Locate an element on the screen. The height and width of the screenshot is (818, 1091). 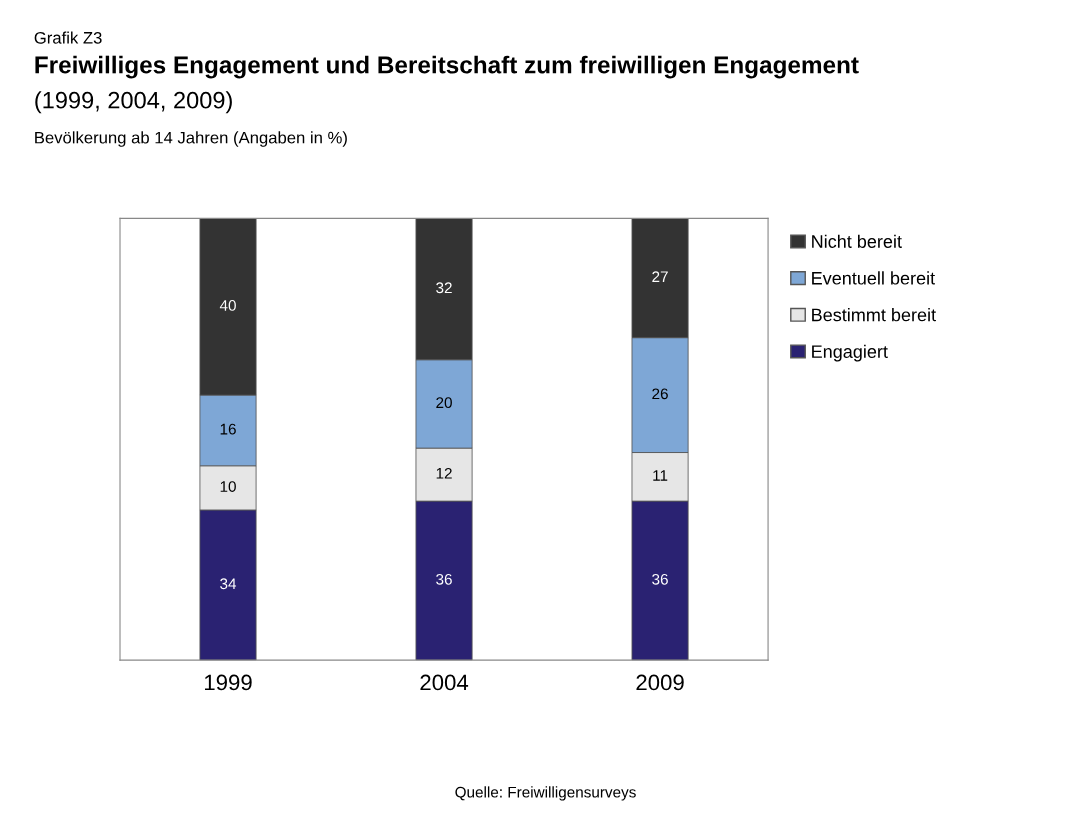
data-label: 16 is located at coordinates (228, 429).